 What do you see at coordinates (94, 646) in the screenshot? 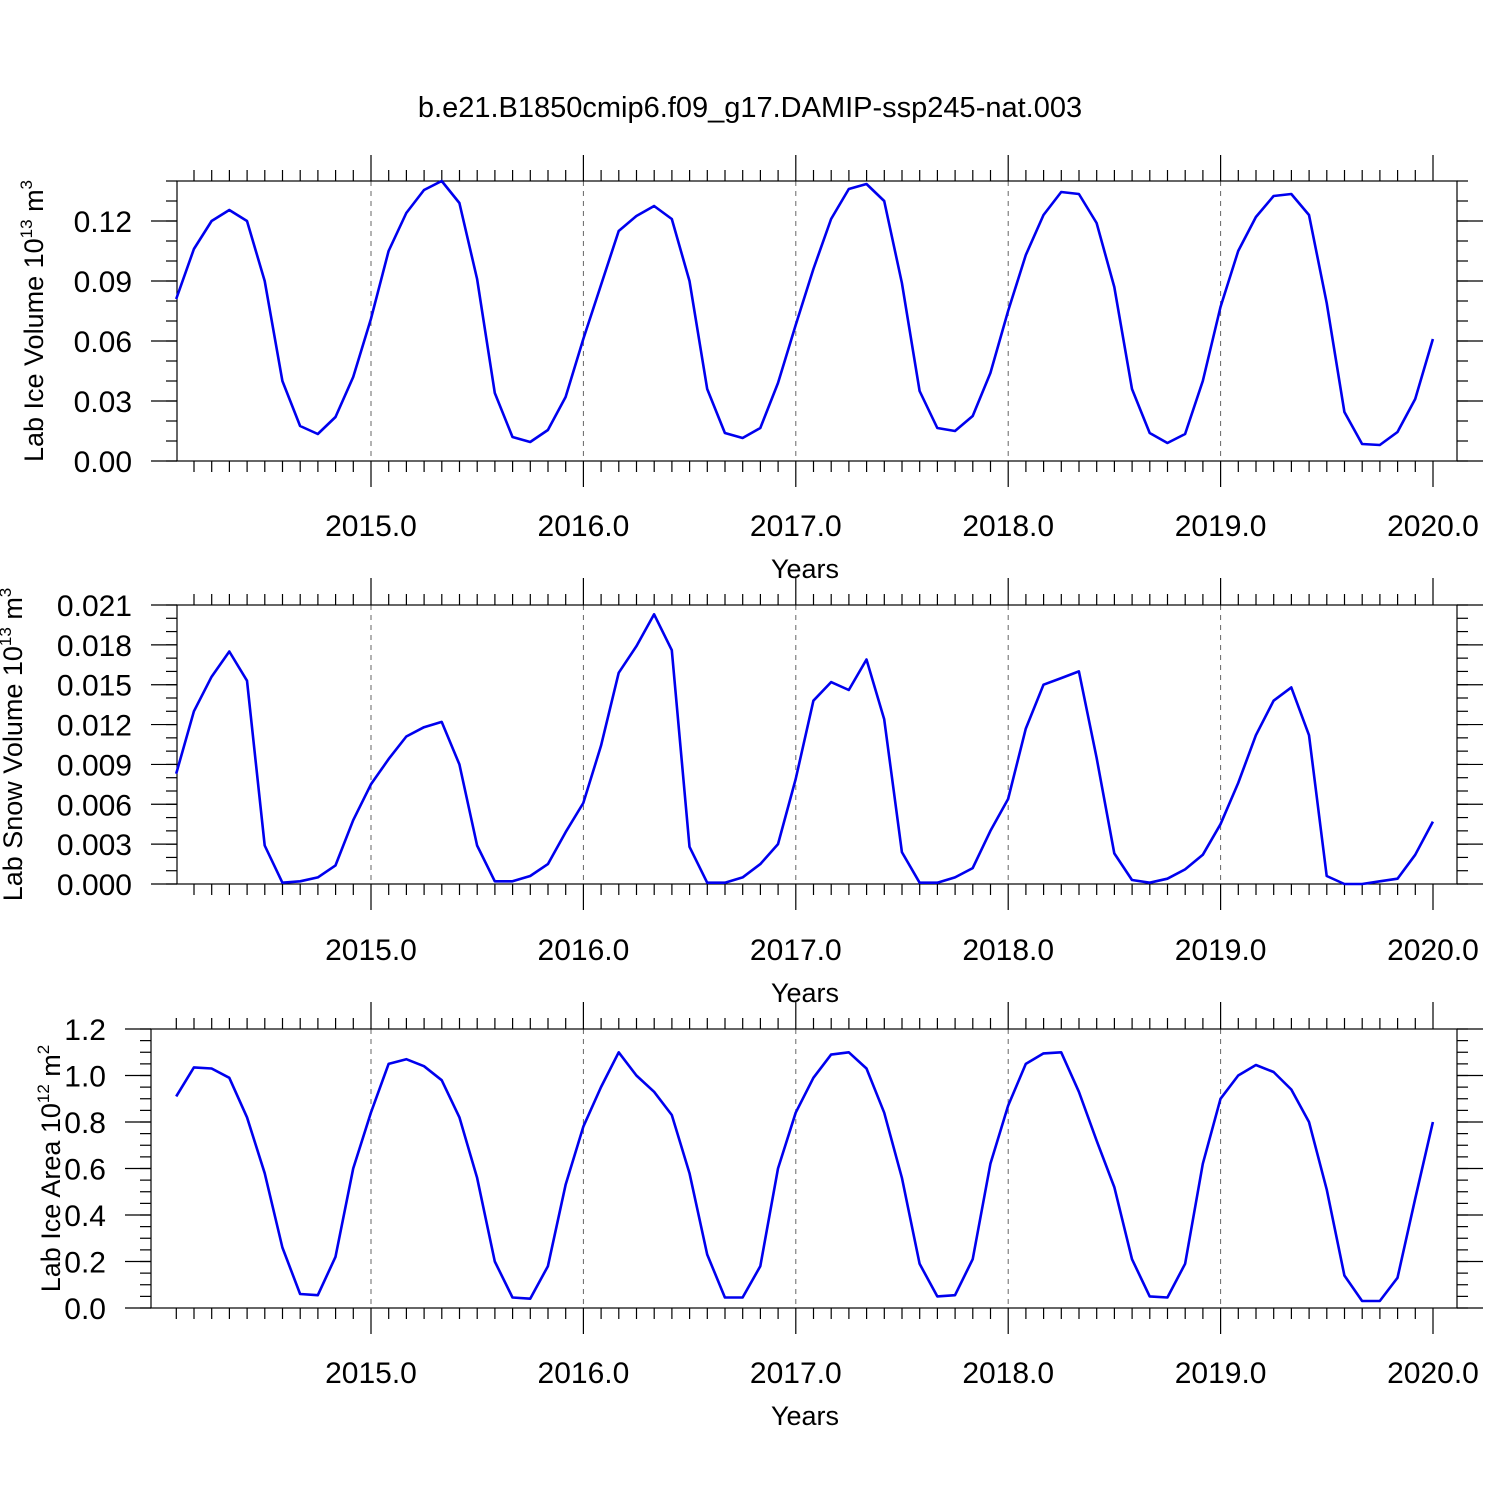
I see `y-tick-label: 0.018` at bounding box center [94, 646].